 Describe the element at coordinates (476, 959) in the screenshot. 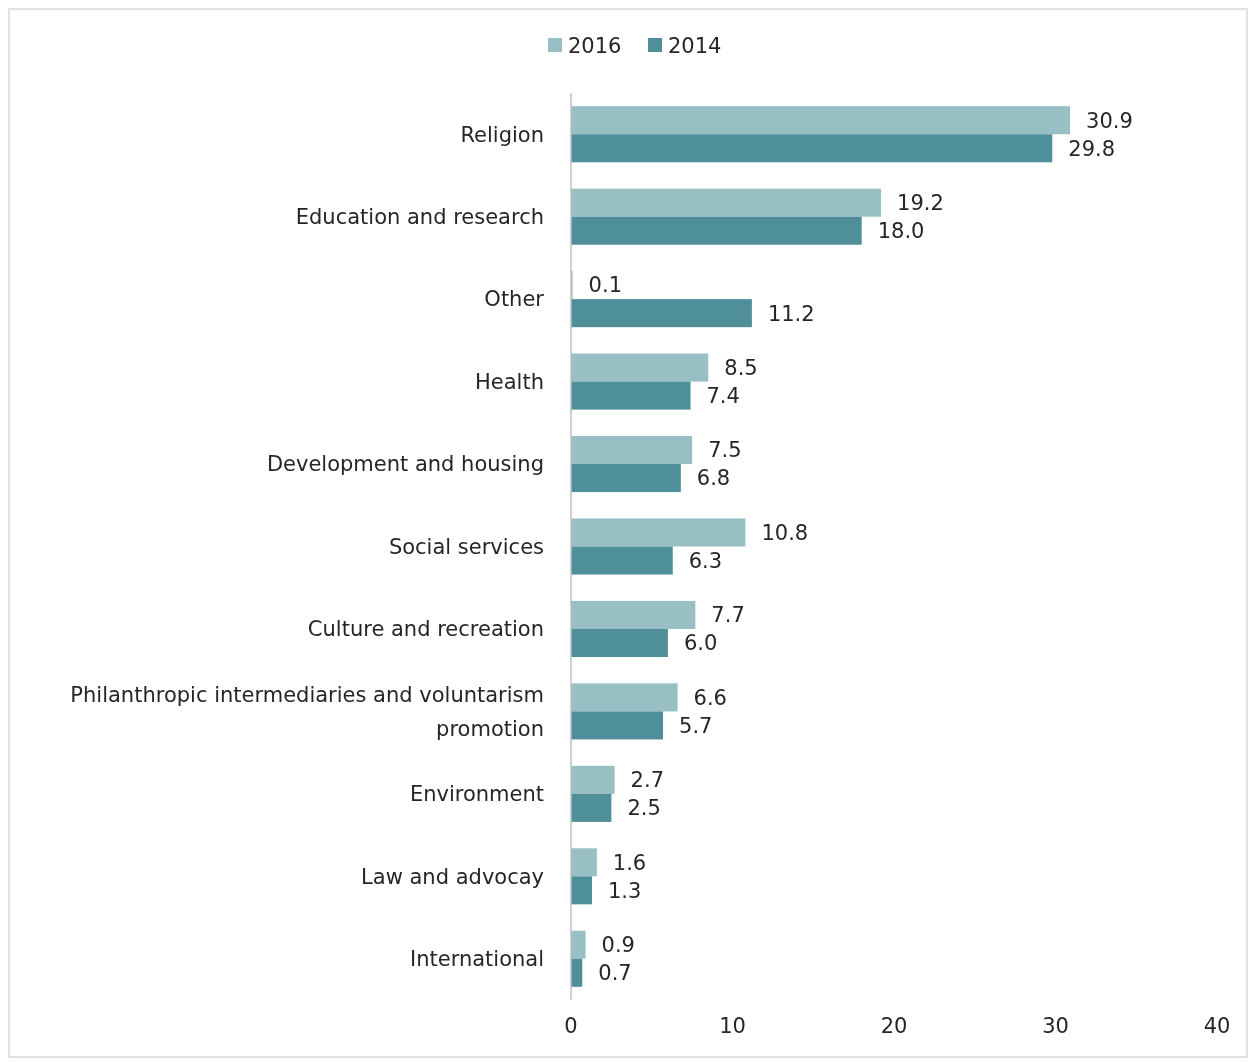

I see `y-tick-label: International` at that location.